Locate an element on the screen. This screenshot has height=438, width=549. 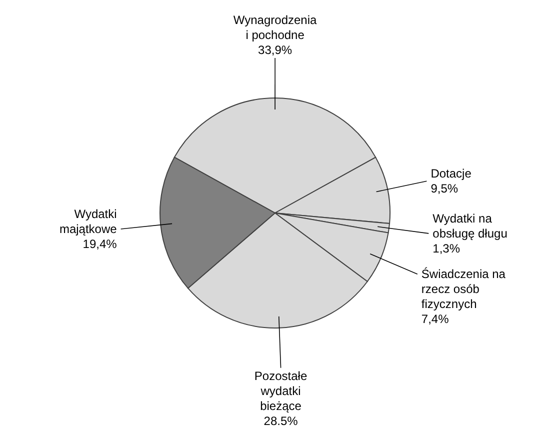
slice-label: Wydatki na obsługę długu is located at coordinates (470, 225).